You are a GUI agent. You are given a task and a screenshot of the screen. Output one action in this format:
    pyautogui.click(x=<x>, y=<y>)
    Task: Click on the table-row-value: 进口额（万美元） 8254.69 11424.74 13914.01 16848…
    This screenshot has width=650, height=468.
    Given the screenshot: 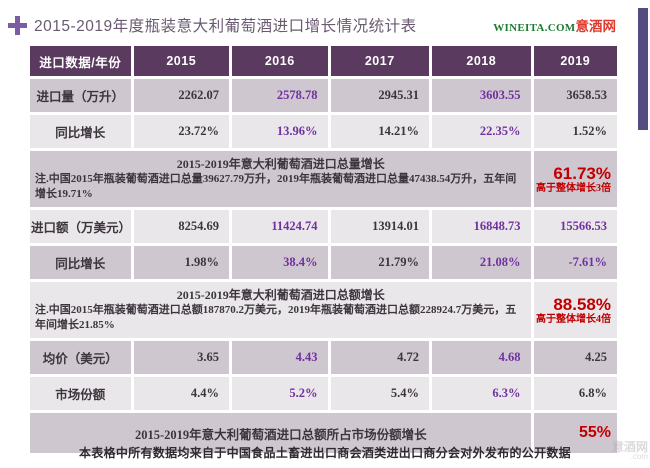 What is the action you would take?
    pyautogui.click(x=323, y=226)
    